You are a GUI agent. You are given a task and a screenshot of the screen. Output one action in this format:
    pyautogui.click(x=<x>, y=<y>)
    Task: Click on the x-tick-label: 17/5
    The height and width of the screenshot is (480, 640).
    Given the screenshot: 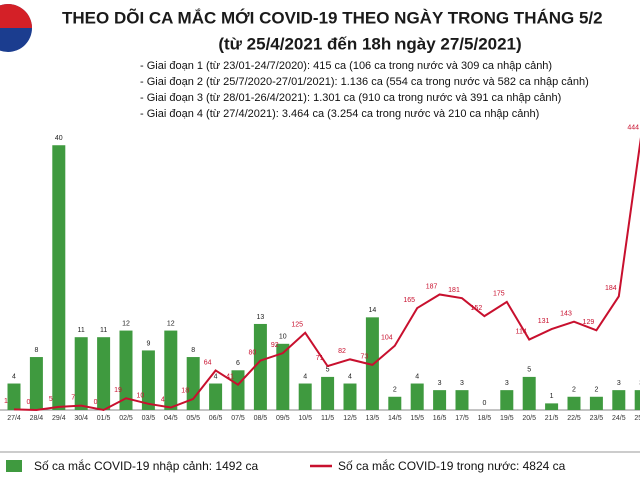 What is the action you would take?
    pyautogui.click(x=462, y=418)
    